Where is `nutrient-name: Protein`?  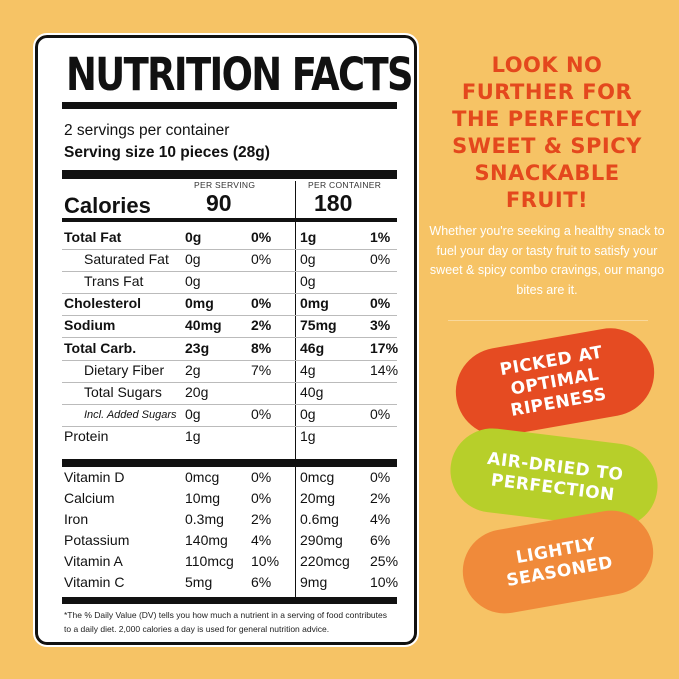 nutrient-name: Protein is located at coordinates (86, 436).